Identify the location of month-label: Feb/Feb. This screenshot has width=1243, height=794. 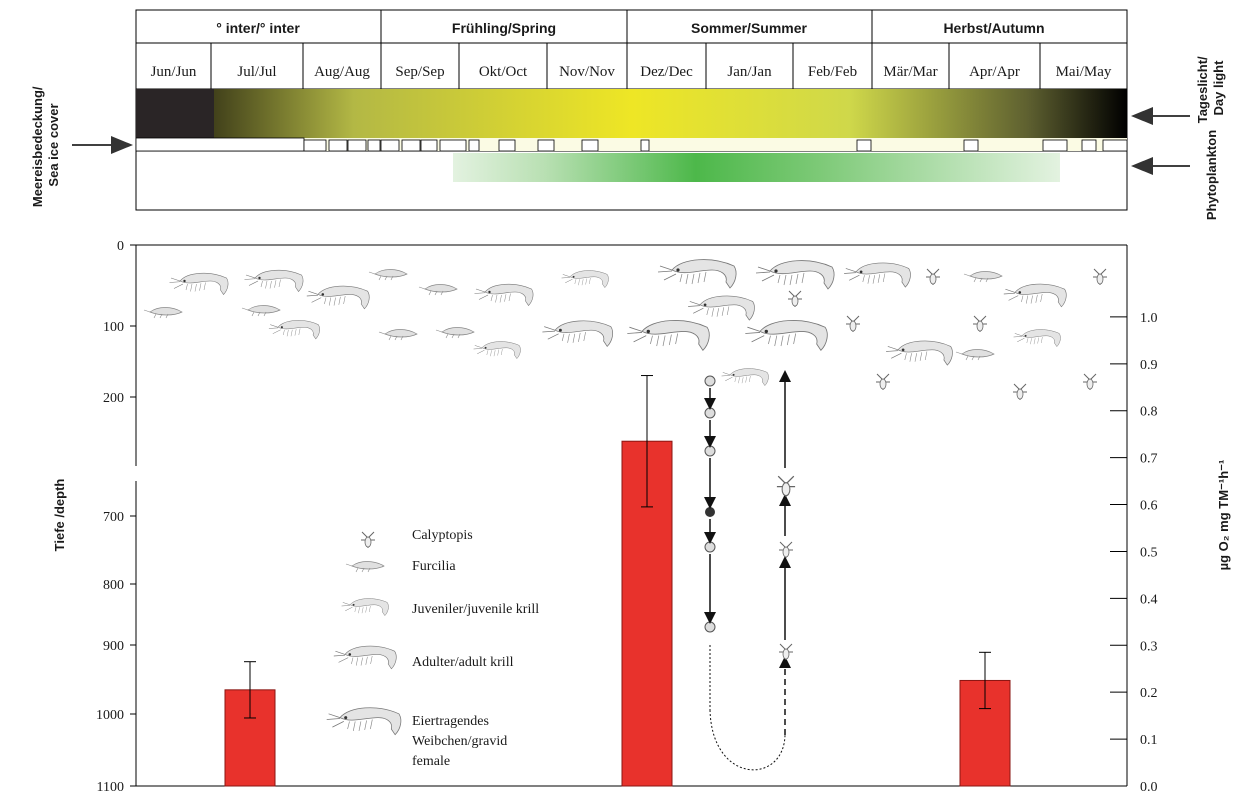
(832, 72).